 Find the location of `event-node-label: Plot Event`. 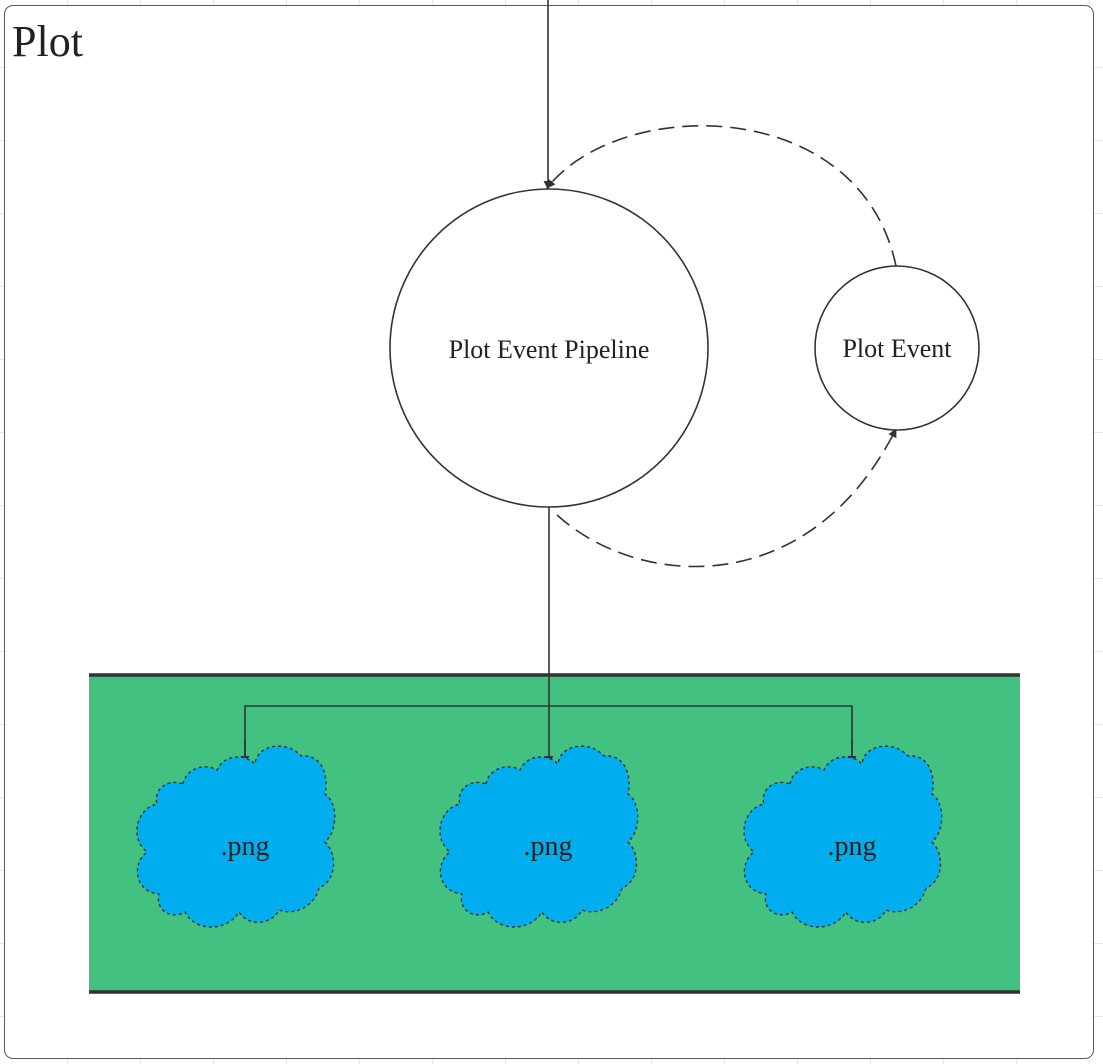

event-node-label: Plot Event is located at coordinates (897, 348).